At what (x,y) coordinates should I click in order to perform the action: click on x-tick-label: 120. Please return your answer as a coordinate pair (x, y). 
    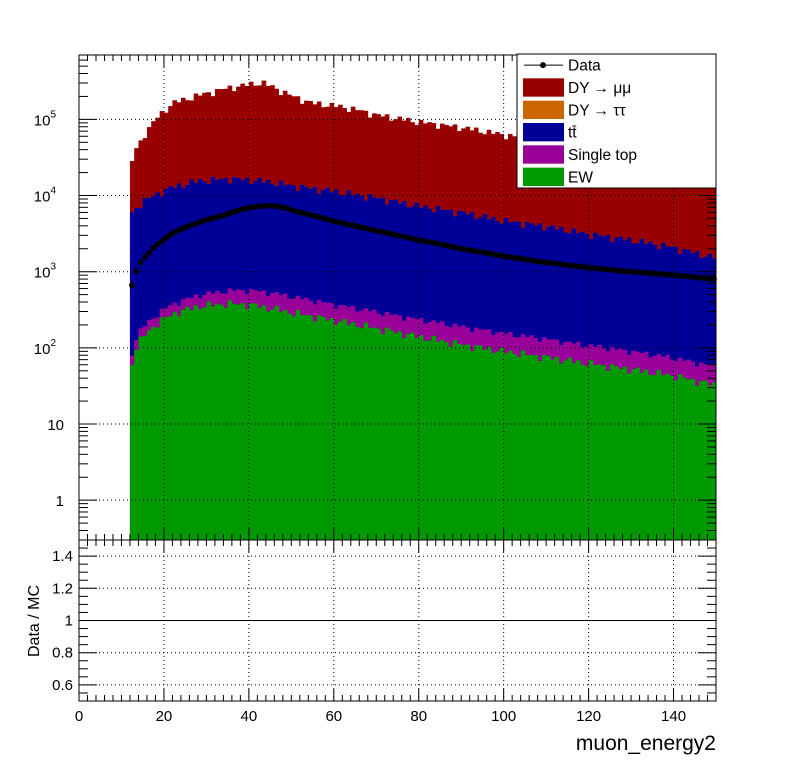
    Looking at the image, I should click on (588, 716).